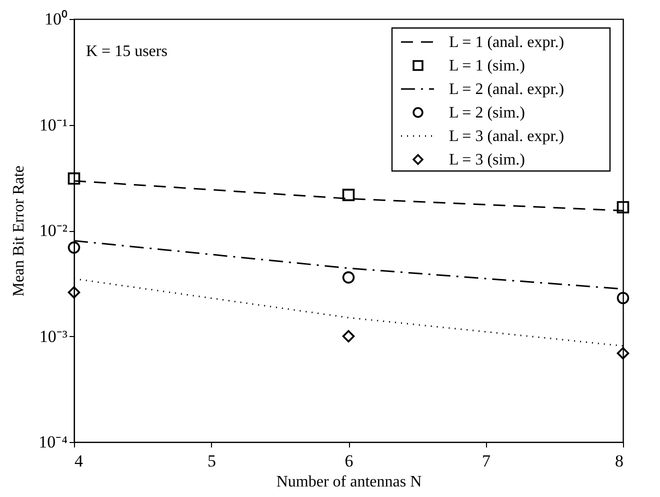  I want to click on legend-label: L = 1 (sim.), so click(487, 66).